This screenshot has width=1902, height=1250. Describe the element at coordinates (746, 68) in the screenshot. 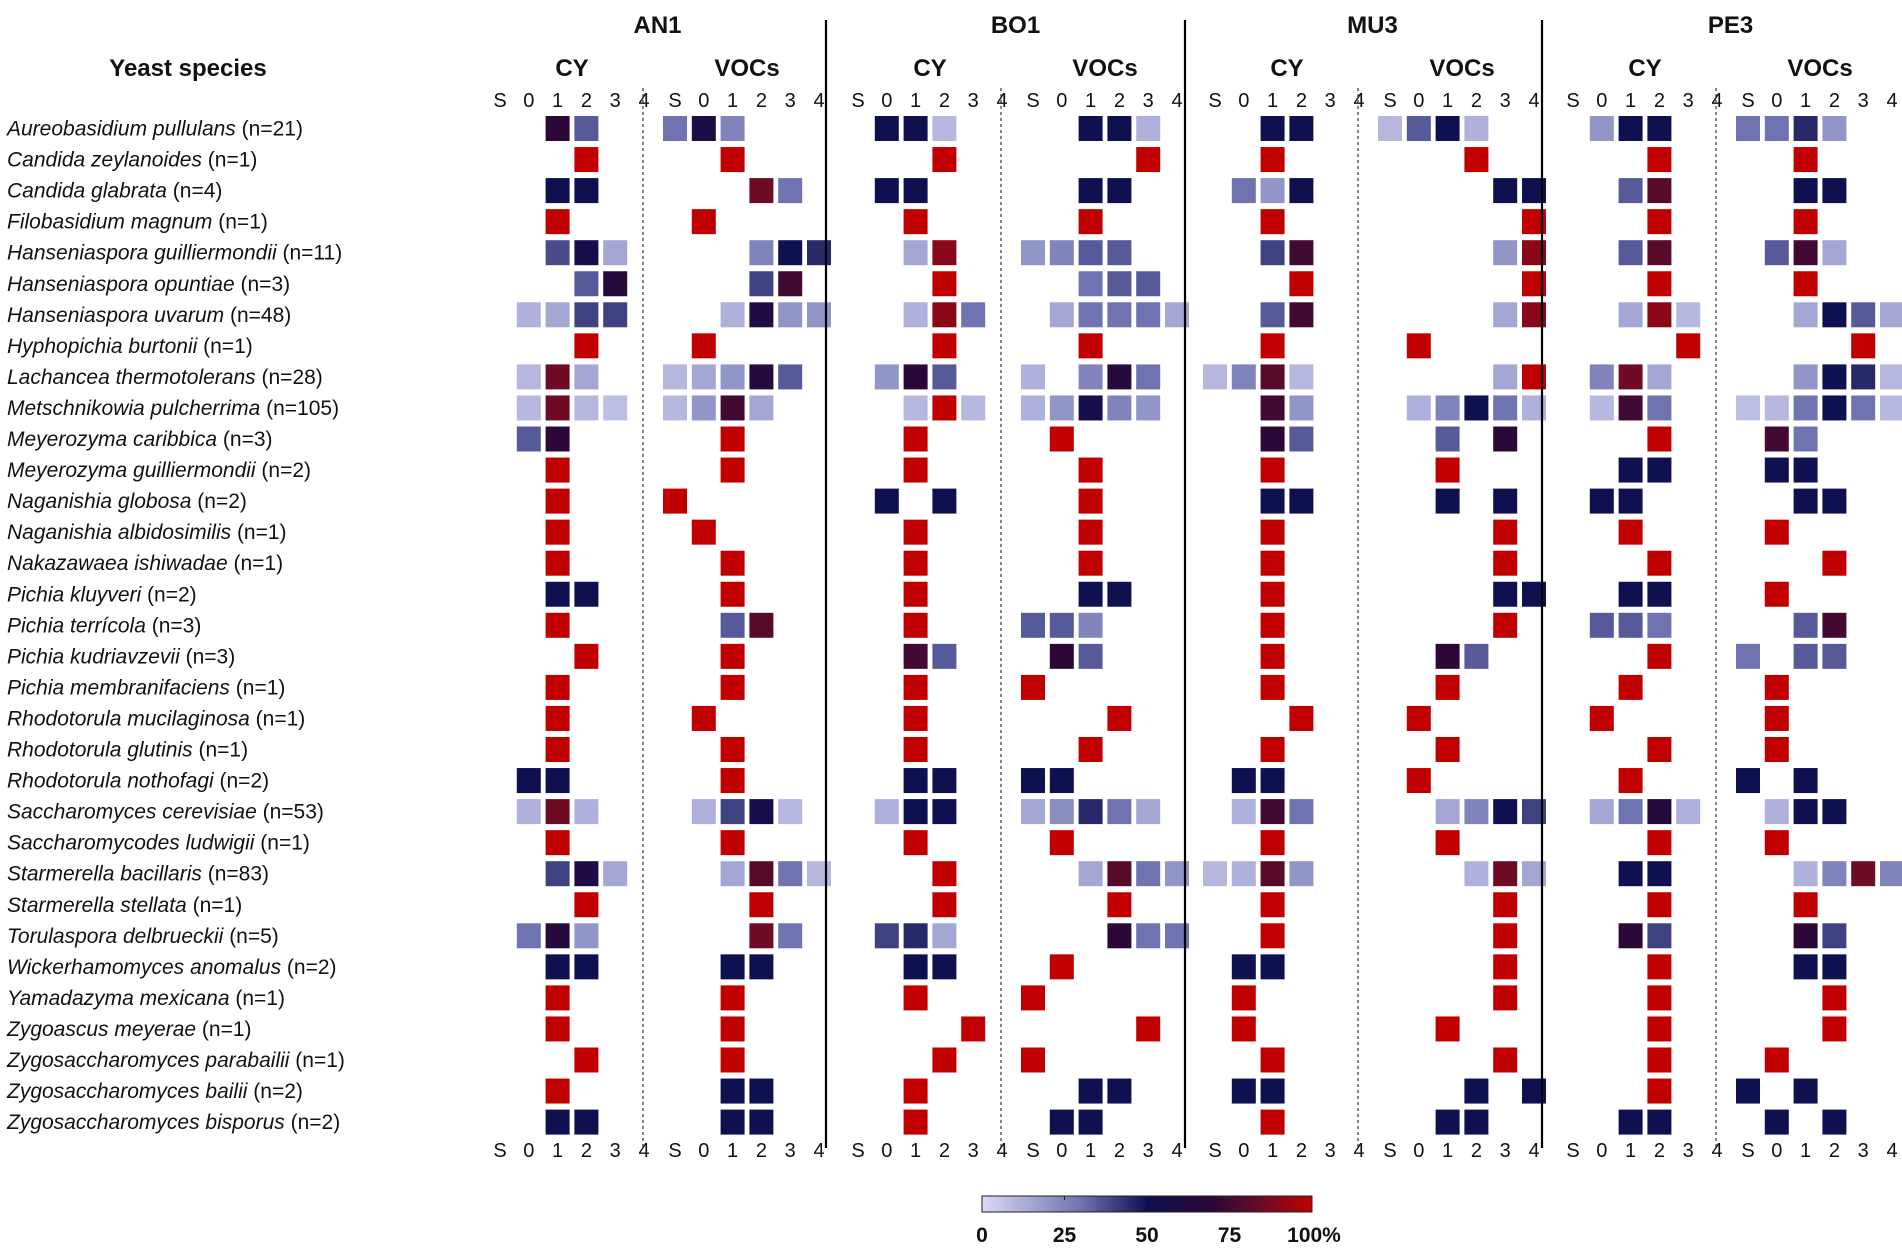

I see `subgroup-label-an1-vocs: VOCs` at that location.